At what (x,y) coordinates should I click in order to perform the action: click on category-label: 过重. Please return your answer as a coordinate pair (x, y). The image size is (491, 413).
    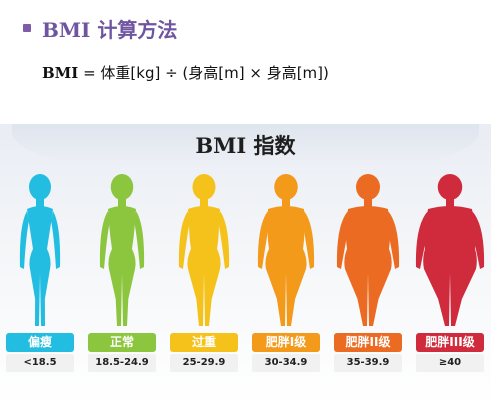
    Looking at the image, I should click on (204, 342).